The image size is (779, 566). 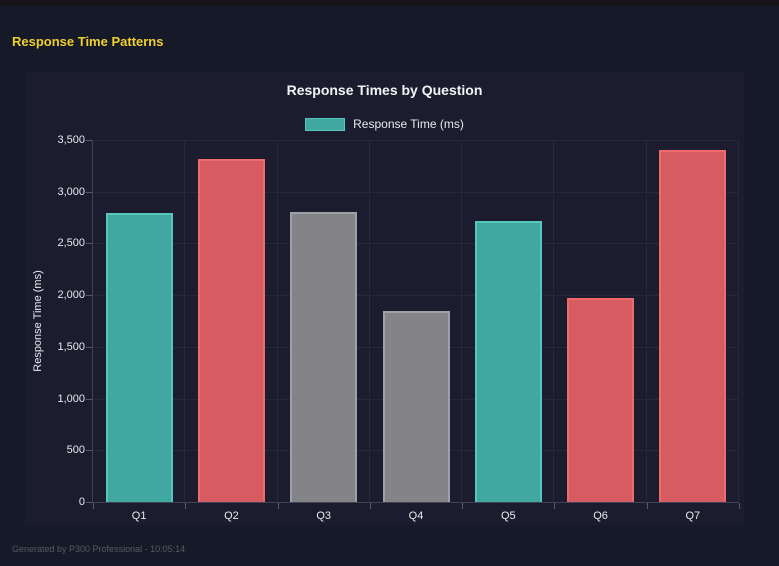 I want to click on y-tick-label: 3,500, so click(x=71, y=140).